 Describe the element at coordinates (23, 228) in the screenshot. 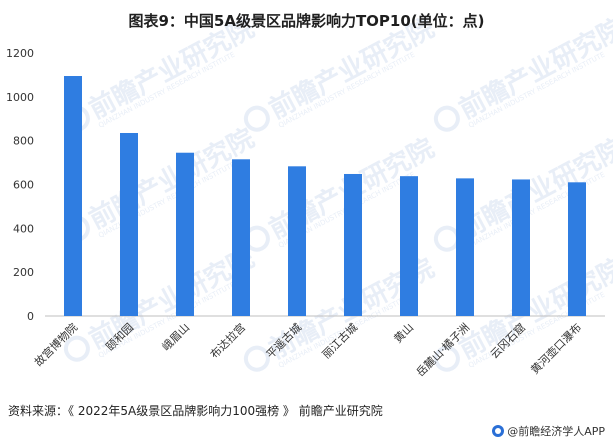

I see `y-tick-label: 400` at that location.